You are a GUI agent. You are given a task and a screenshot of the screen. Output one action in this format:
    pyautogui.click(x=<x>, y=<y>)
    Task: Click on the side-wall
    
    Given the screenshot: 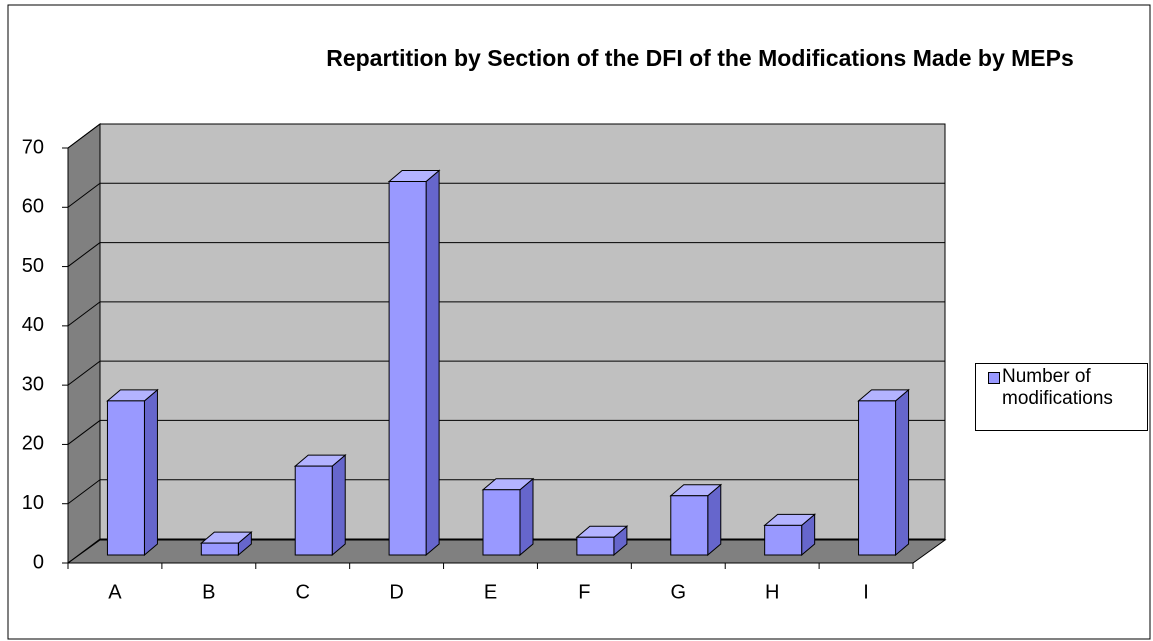 What is the action you would take?
    pyautogui.click(x=84, y=343)
    